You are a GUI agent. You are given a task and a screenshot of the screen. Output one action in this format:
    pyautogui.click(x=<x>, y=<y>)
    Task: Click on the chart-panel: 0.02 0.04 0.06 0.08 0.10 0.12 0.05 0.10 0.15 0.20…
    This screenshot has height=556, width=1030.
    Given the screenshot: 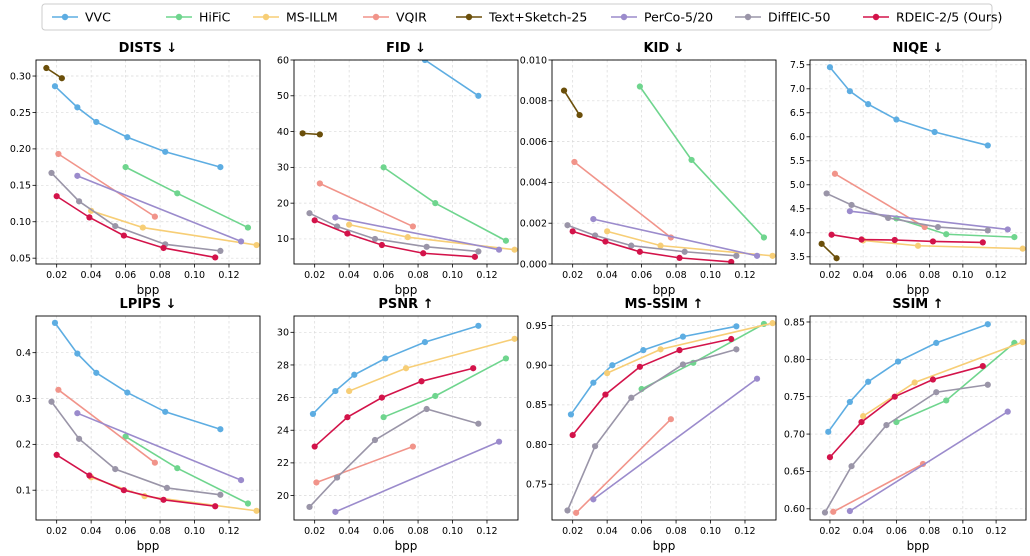 What is the action you would take?
    pyautogui.click(x=135, y=169)
    